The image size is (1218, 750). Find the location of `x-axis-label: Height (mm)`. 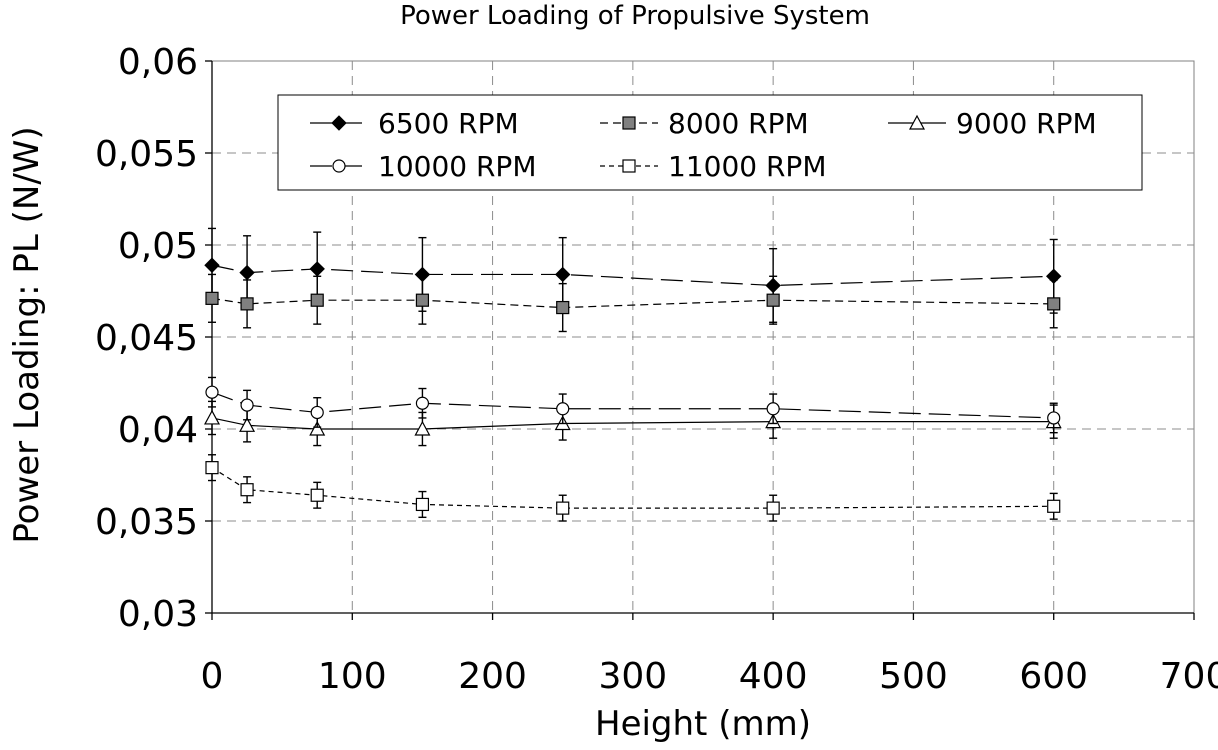

x-axis-label: Height (mm) is located at coordinates (703, 724).